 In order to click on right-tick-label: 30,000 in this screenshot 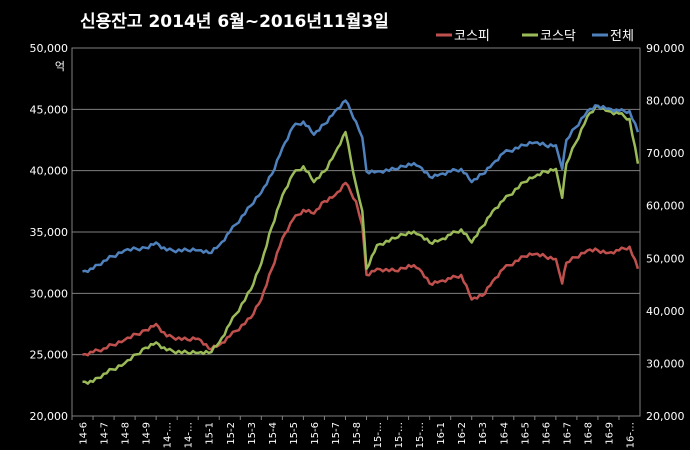, I will do `click(665, 363)`.